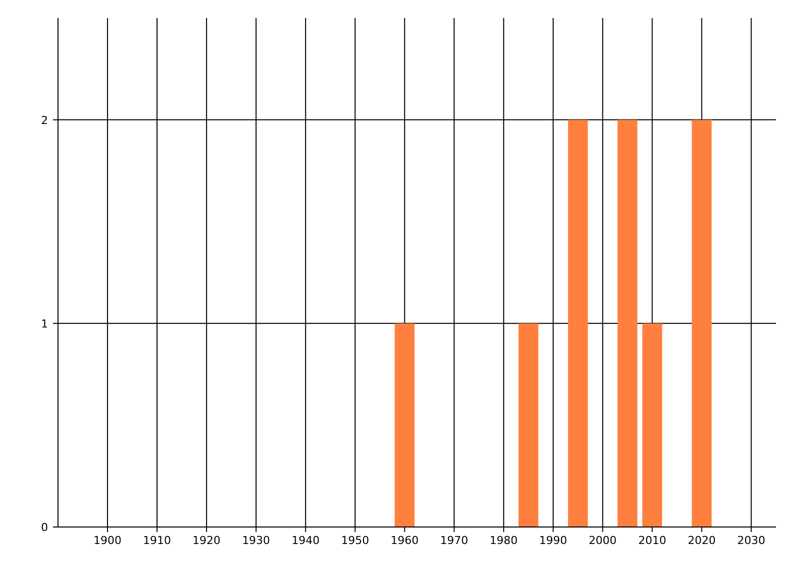 The width and height of the screenshot is (800, 576). Describe the element at coordinates (355, 540) in the screenshot. I see `x-tick-label: 1950` at that location.